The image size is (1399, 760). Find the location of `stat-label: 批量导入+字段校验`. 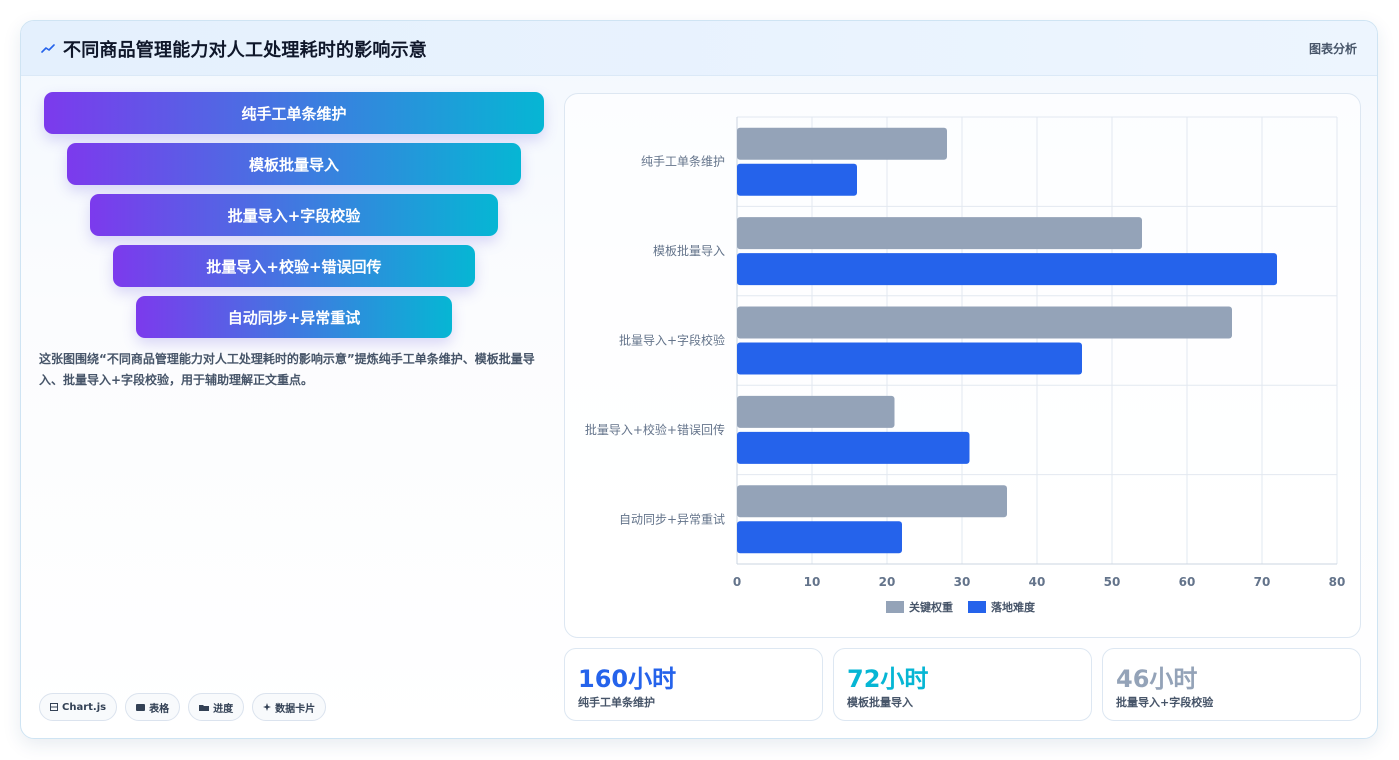

stat-label: 批量导入+字段校验 is located at coordinates (1165, 702).